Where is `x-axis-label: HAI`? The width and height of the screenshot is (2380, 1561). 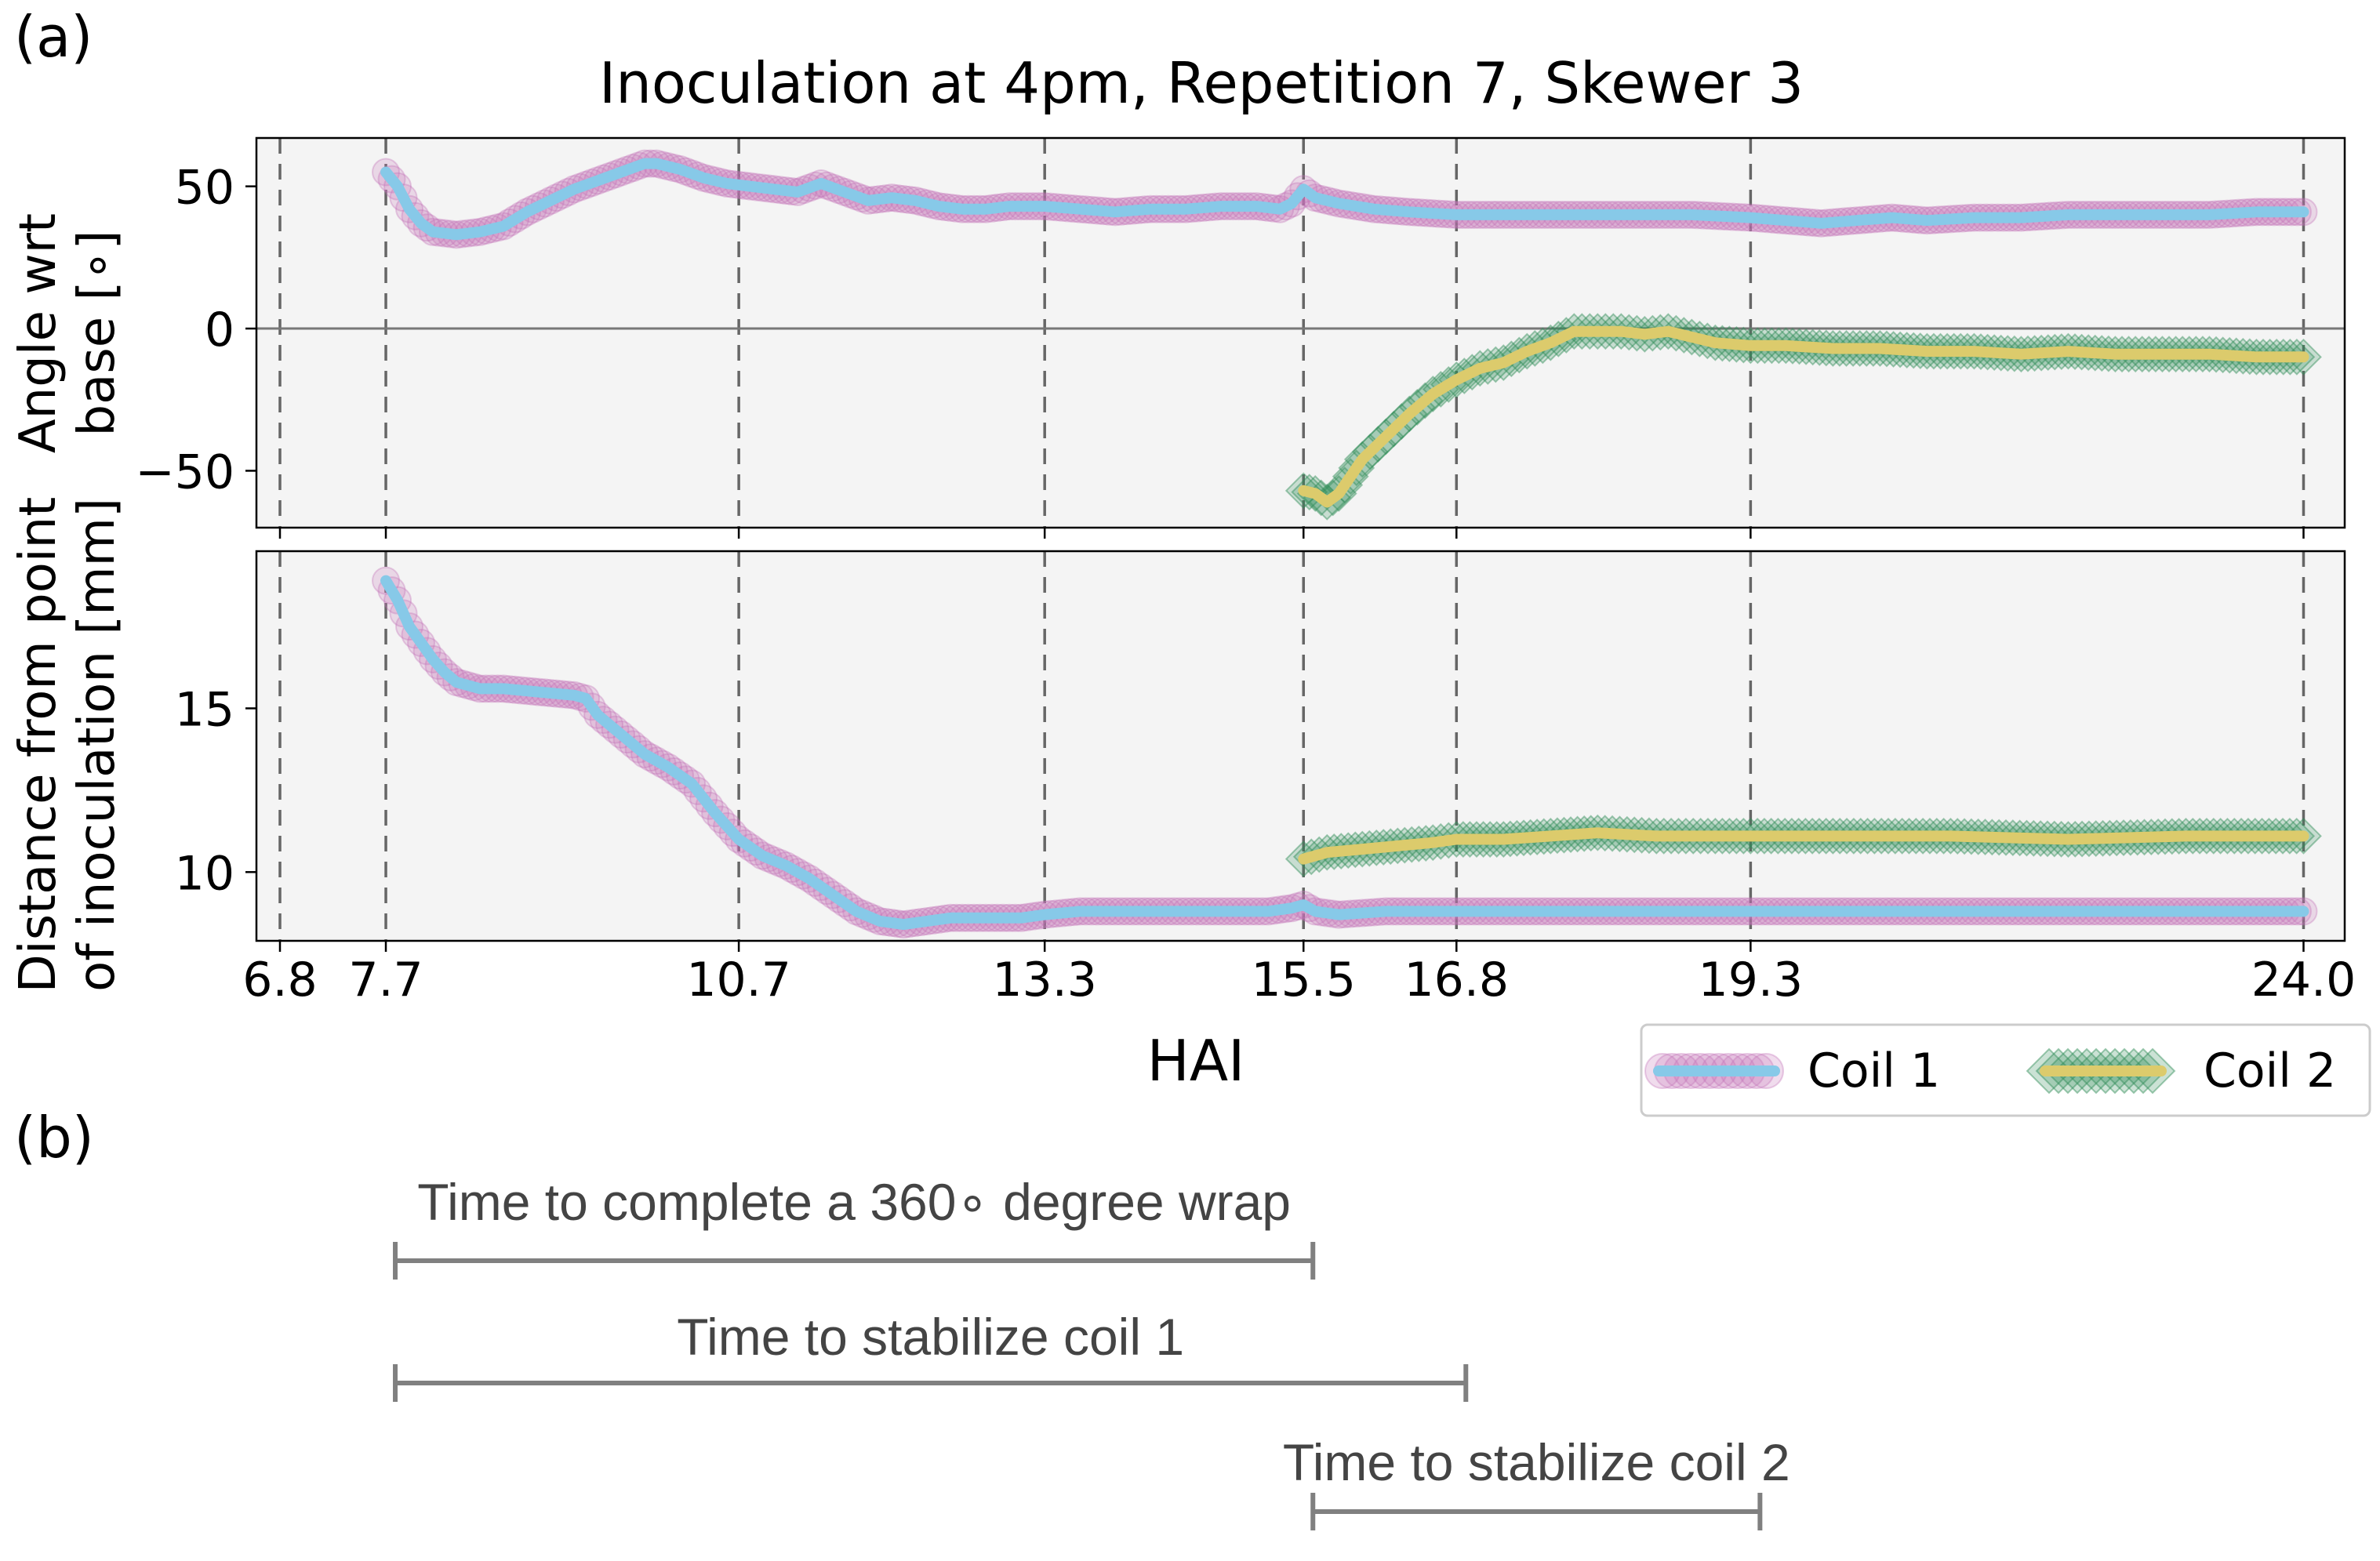
x-axis-label: HAI is located at coordinates (1196, 1061).